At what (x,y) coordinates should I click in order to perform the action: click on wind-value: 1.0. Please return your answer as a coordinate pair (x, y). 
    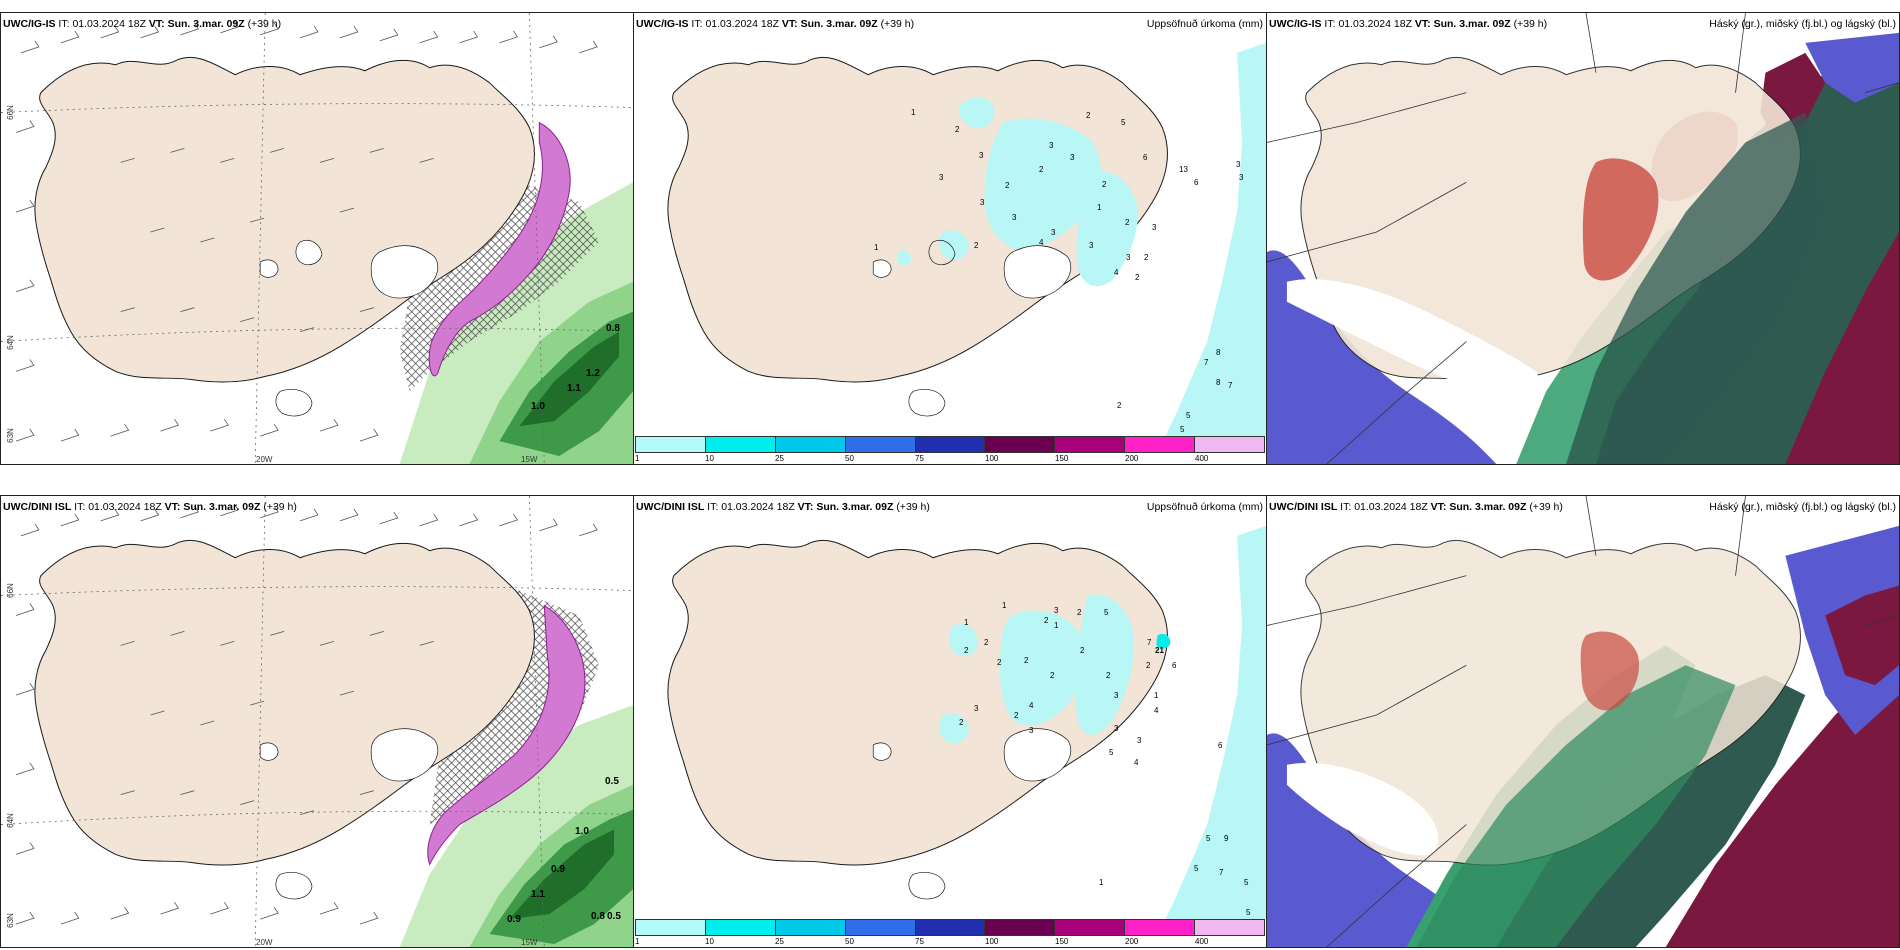
    Looking at the image, I should click on (538, 406).